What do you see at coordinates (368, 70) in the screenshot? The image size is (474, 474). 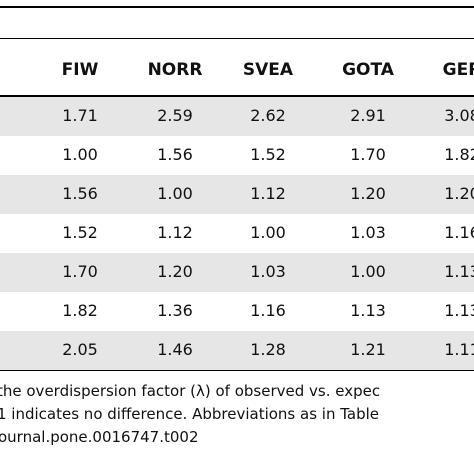 I see `column-header: GOTA` at bounding box center [368, 70].